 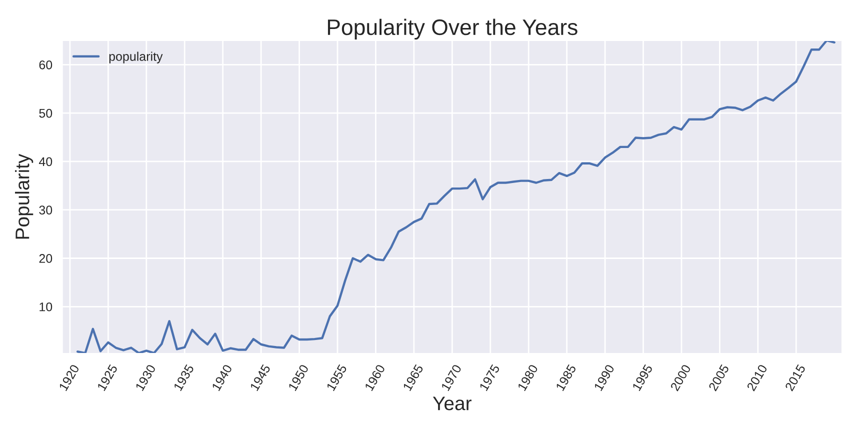 What do you see at coordinates (46, 307) in the screenshot?
I see `y-tick-label: 10` at bounding box center [46, 307].